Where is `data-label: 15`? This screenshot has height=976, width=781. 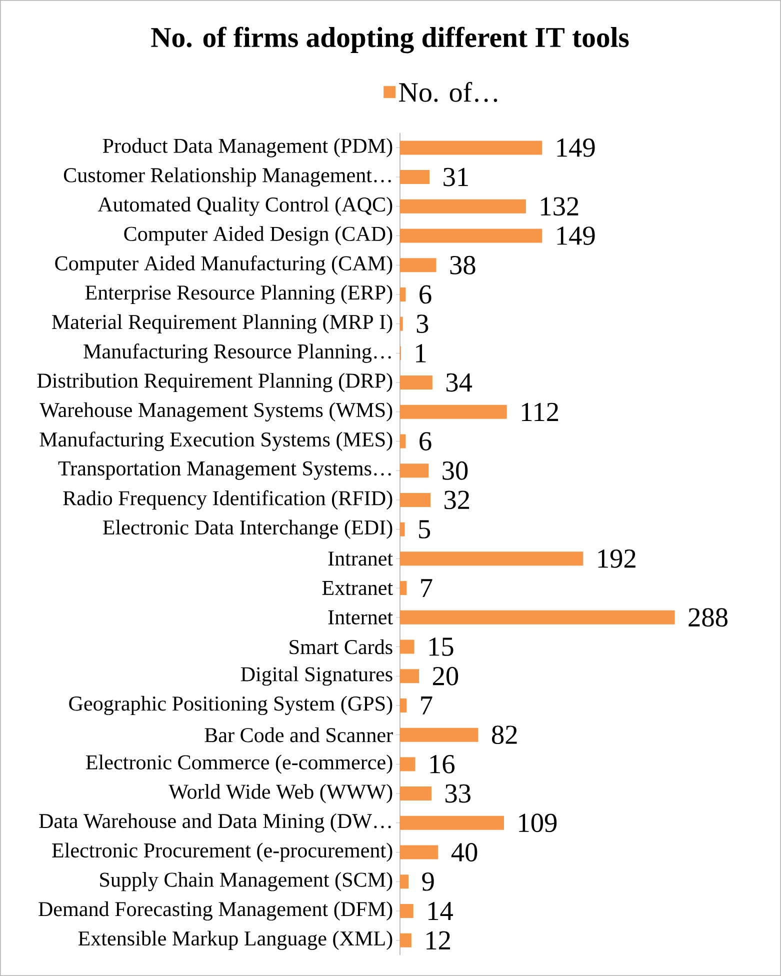
data-label: 15 is located at coordinates (441, 647).